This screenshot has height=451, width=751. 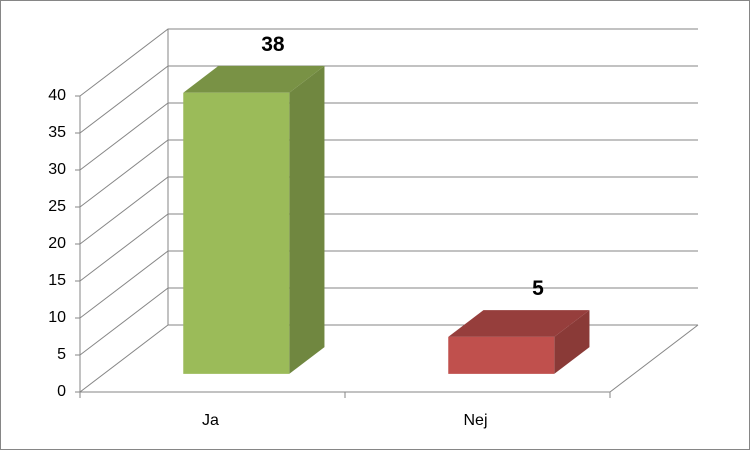 What do you see at coordinates (57, 317) in the screenshot?
I see `y-tick-label: 10` at bounding box center [57, 317].